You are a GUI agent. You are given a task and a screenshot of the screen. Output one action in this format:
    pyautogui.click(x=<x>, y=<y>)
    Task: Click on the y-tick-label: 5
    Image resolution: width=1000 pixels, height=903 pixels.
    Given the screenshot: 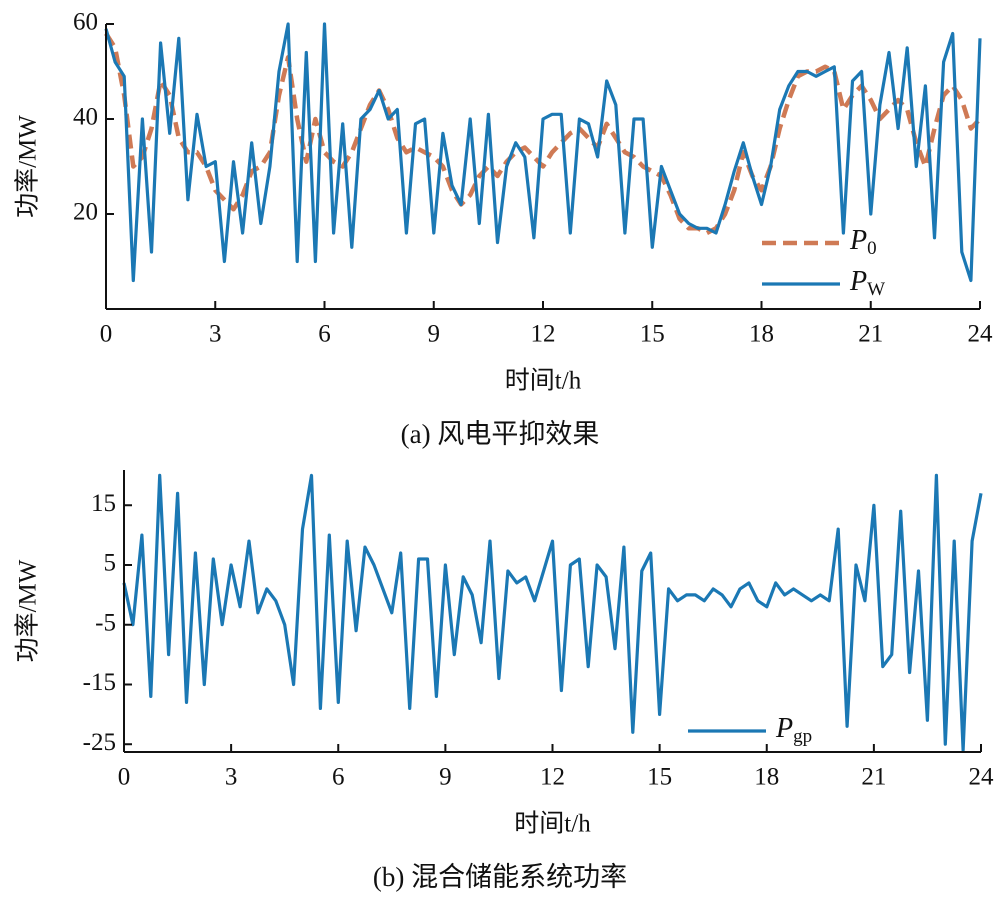 What is the action you would take?
    pyautogui.click(x=110, y=563)
    